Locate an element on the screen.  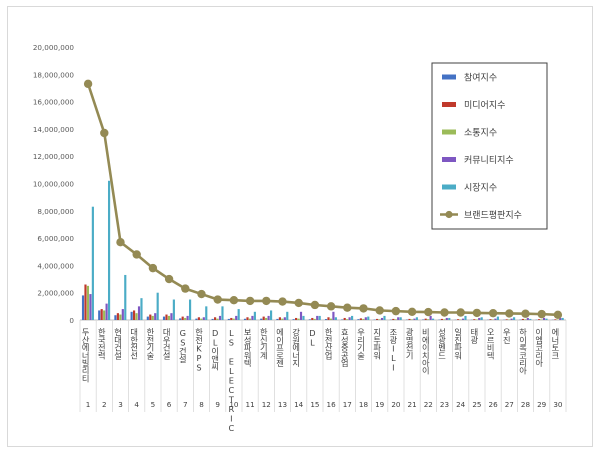
x-rank-label: 4 is located at coordinates (136, 404).